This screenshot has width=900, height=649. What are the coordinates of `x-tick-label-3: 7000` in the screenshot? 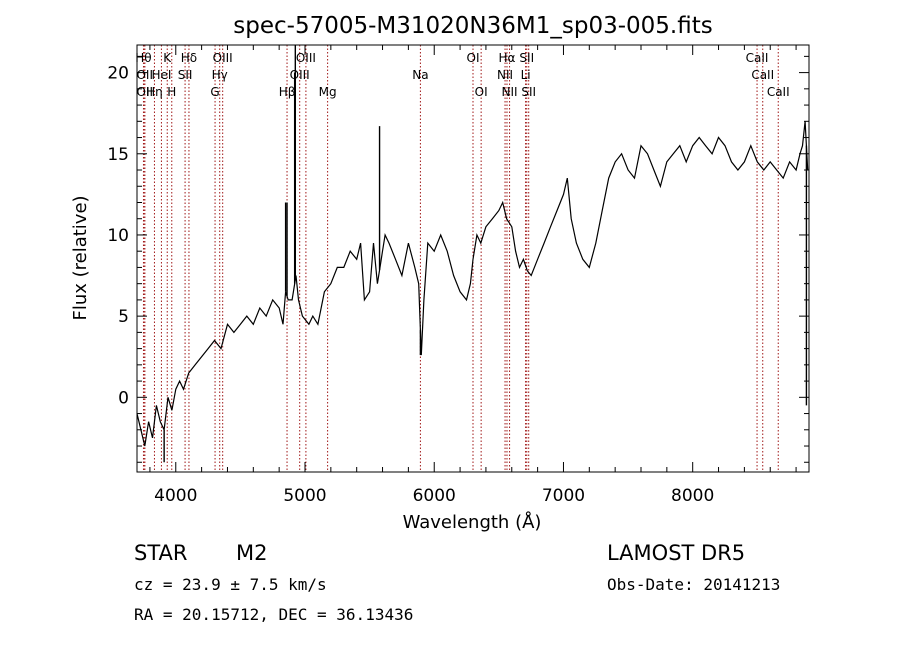 It's located at (563, 496).